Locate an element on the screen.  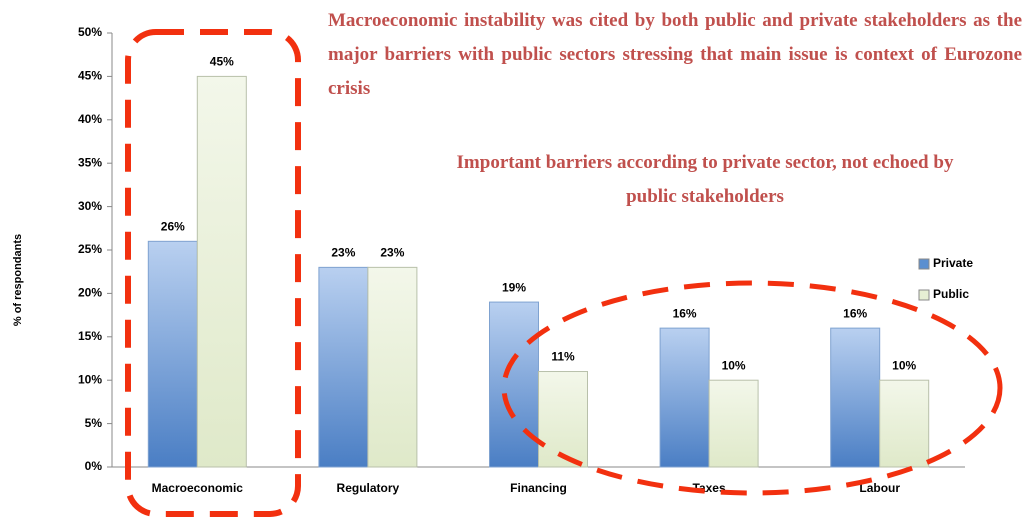
x-tick-label: Regulatory is located at coordinates (368, 488).